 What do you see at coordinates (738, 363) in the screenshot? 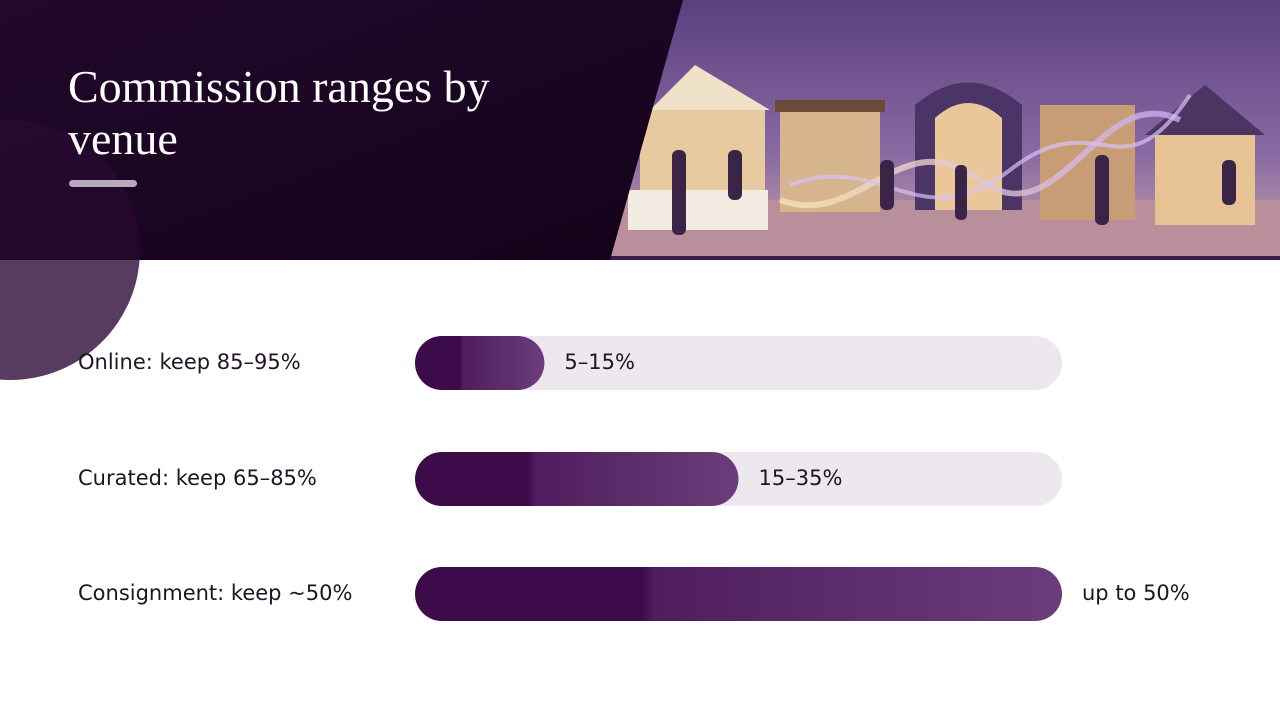
I see `bar-track` at bounding box center [738, 363].